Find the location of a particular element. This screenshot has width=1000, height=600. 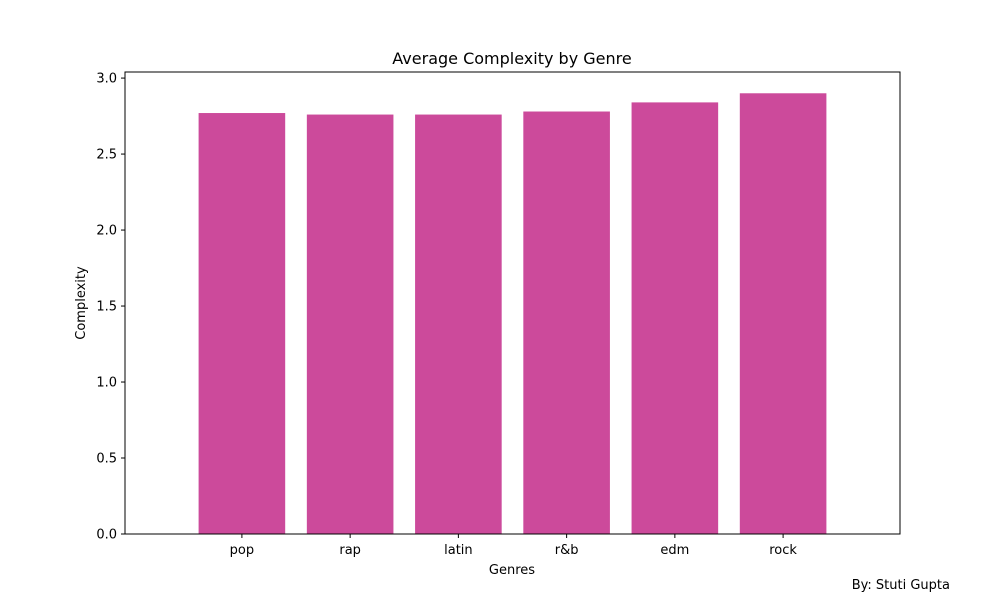

y-tick-label: 0.5 is located at coordinates (106, 459).